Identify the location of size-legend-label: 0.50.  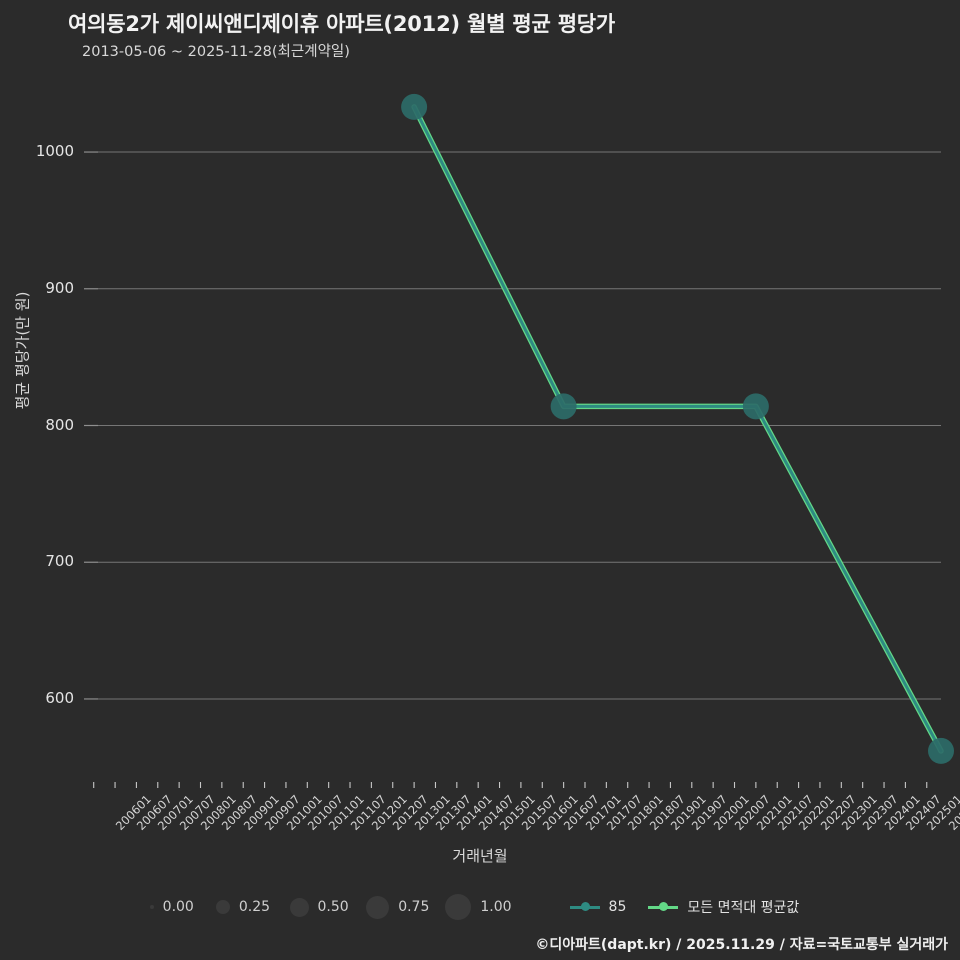
(333, 907).